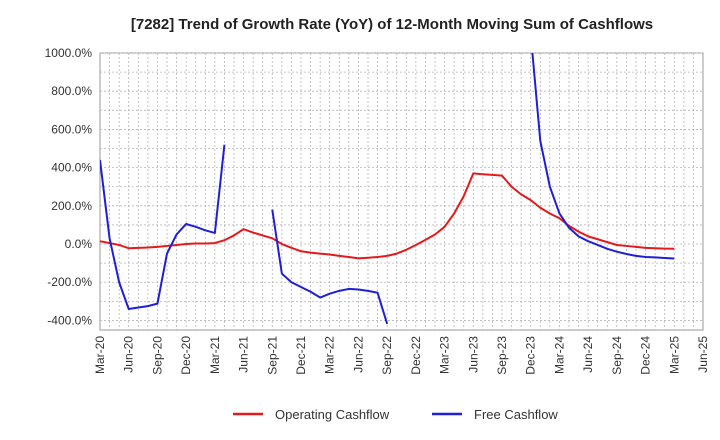 This screenshot has height=440, width=720. Describe the element at coordinates (646, 355) in the screenshot. I see `x-tick-label: Dec-24` at that location.